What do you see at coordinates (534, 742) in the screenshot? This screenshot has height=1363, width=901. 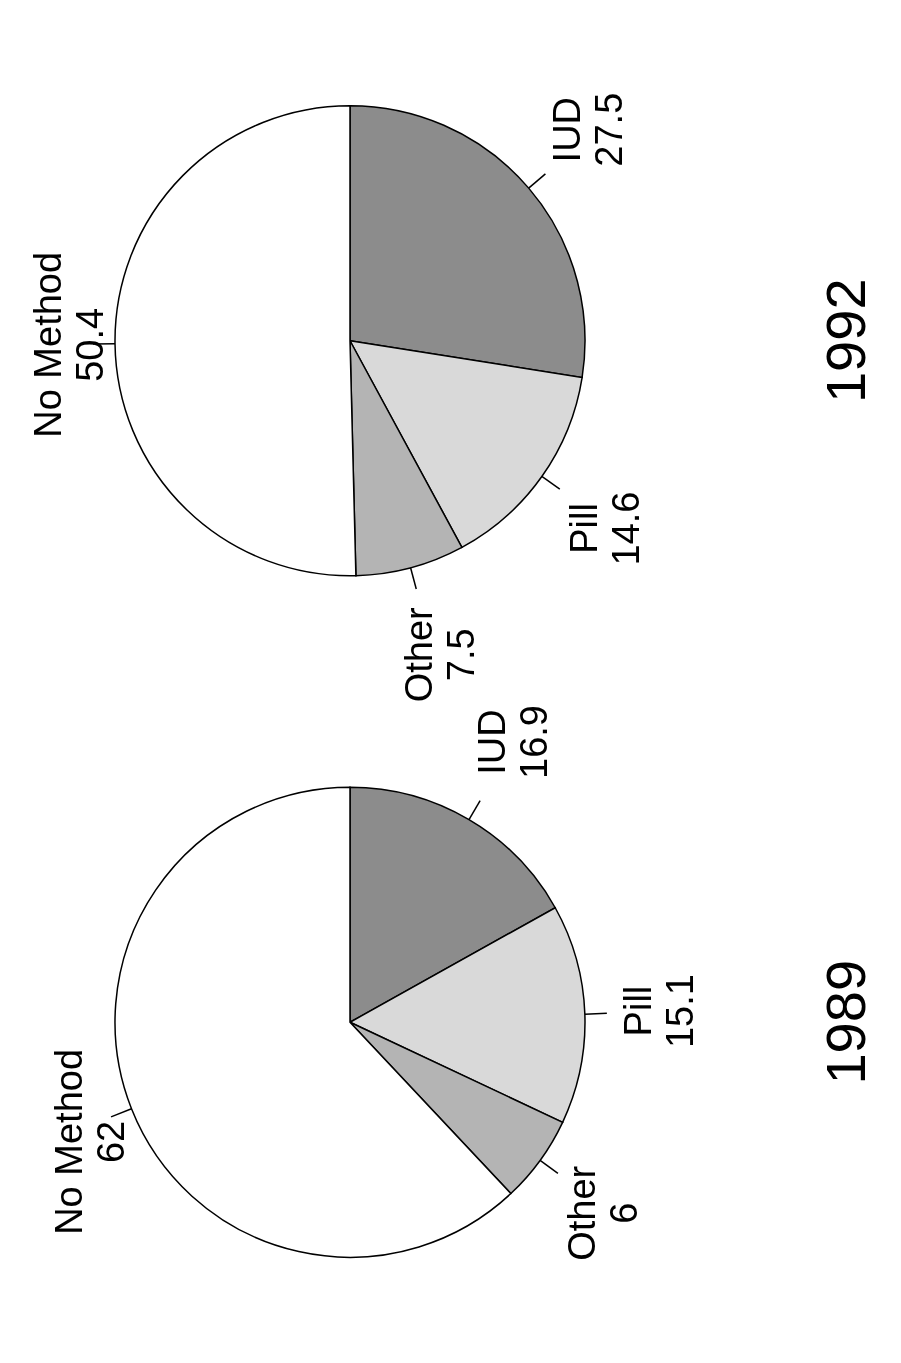 I see `data-label: 16.9` at bounding box center [534, 742].